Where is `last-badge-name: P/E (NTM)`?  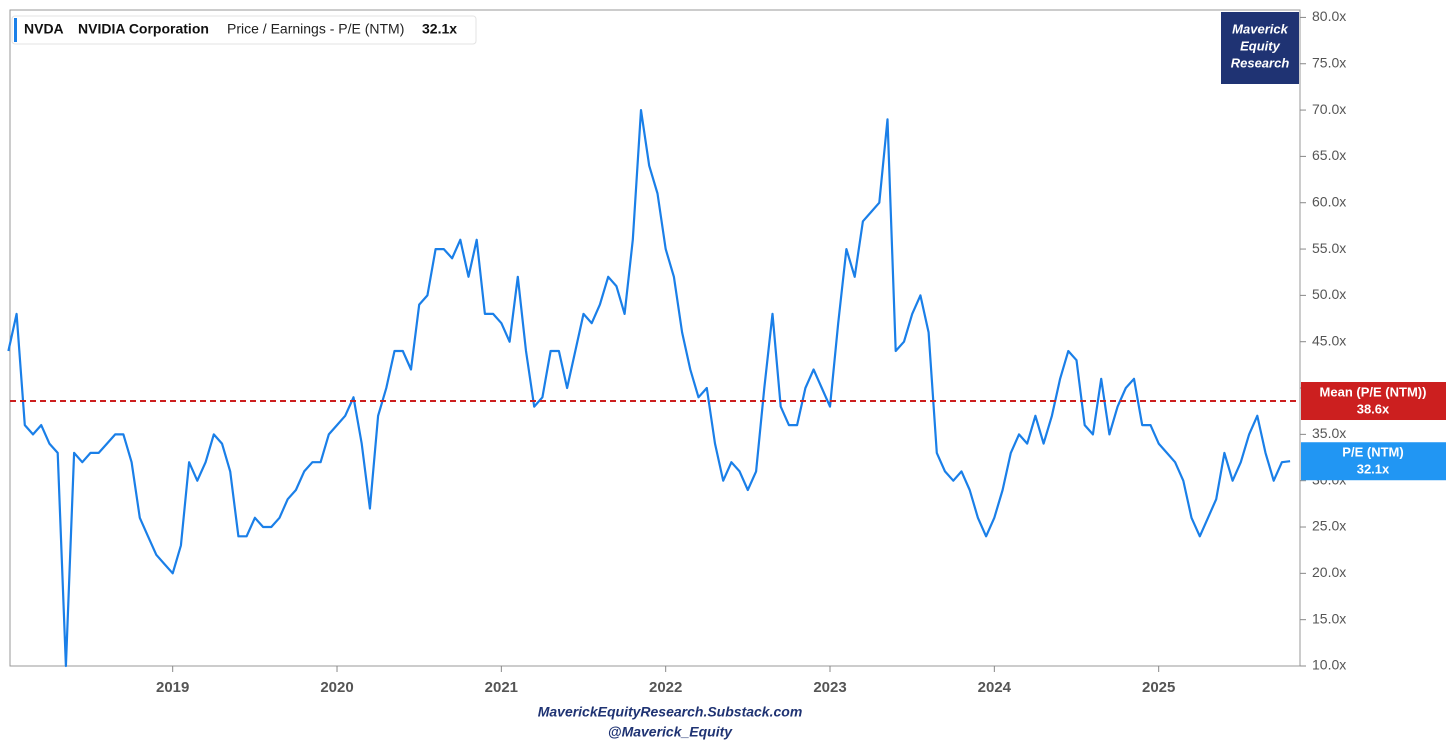 last-badge-name: P/E (NTM) is located at coordinates (1372, 452).